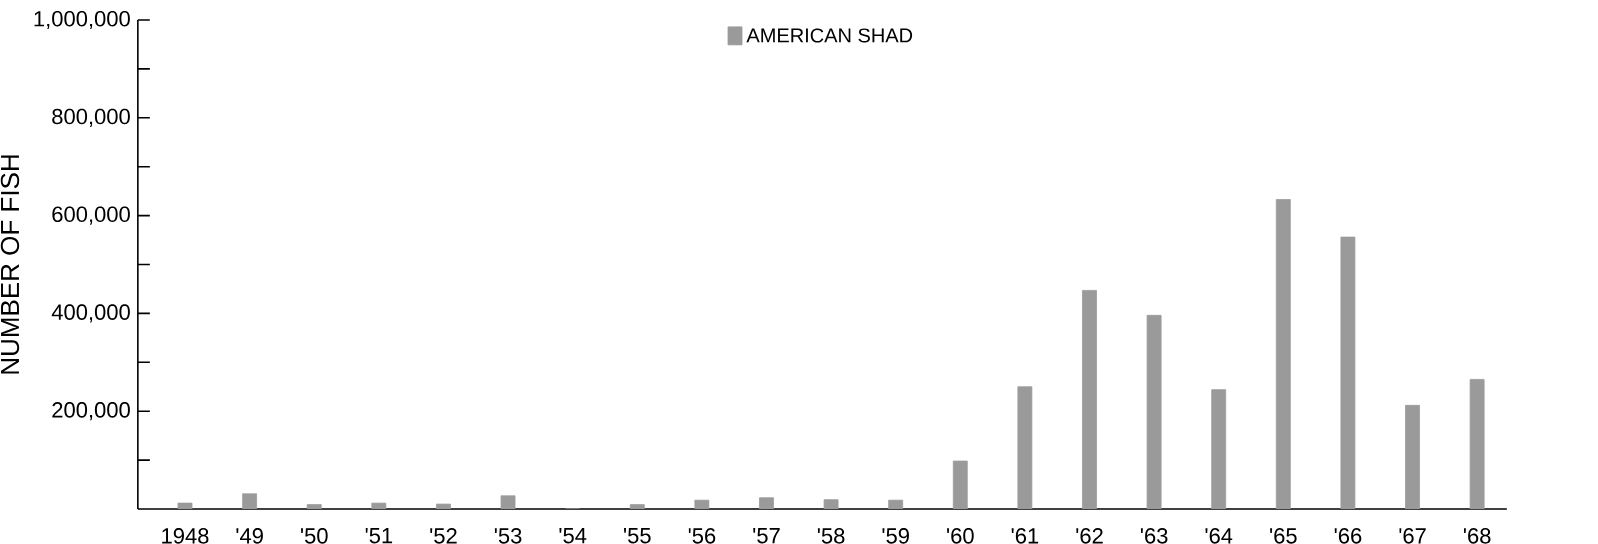 This screenshot has height=544, width=1598. What do you see at coordinates (573, 536) in the screenshot?
I see `x-tick-label: '54` at bounding box center [573, 536].